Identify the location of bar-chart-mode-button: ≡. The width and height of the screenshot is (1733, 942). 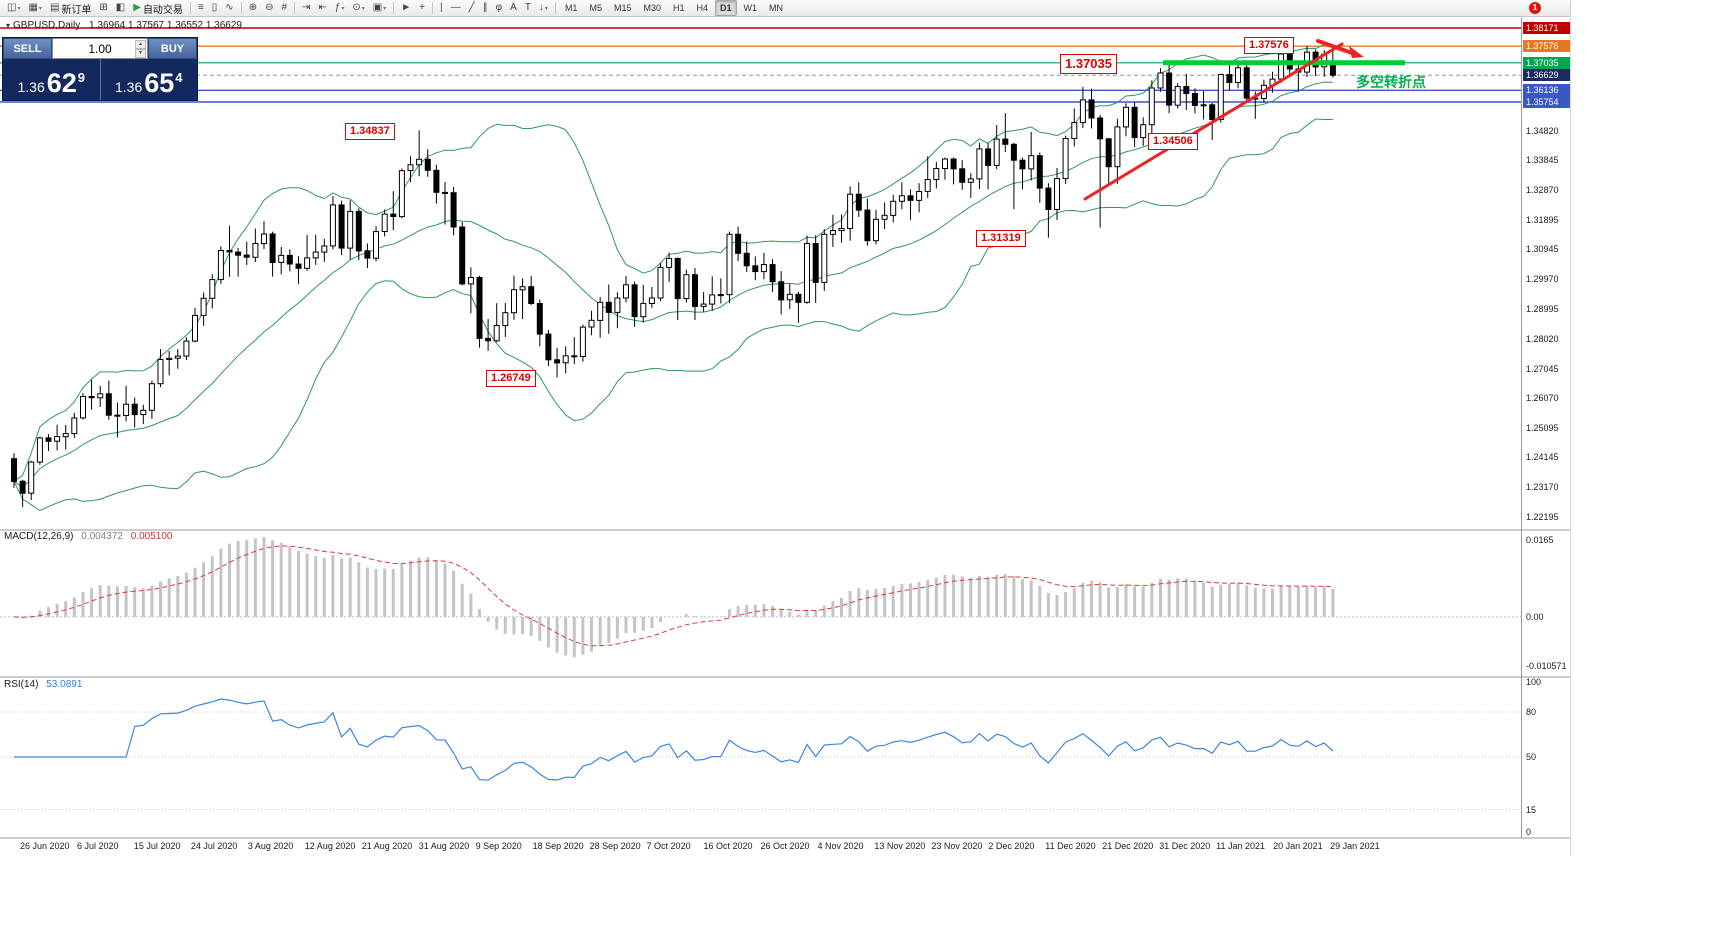
(201, 8).